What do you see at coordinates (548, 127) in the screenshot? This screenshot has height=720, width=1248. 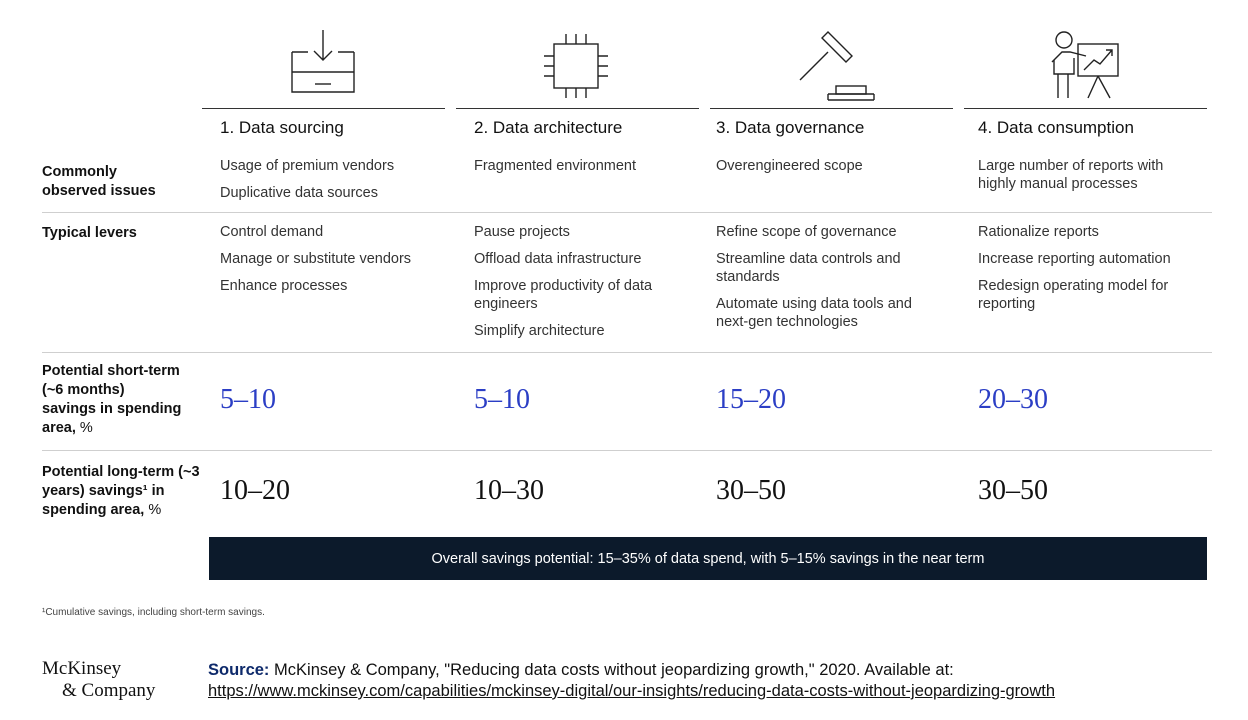 I see `column-title-data-architecture: 2. Data architecture` at bounding box center [548, 127].